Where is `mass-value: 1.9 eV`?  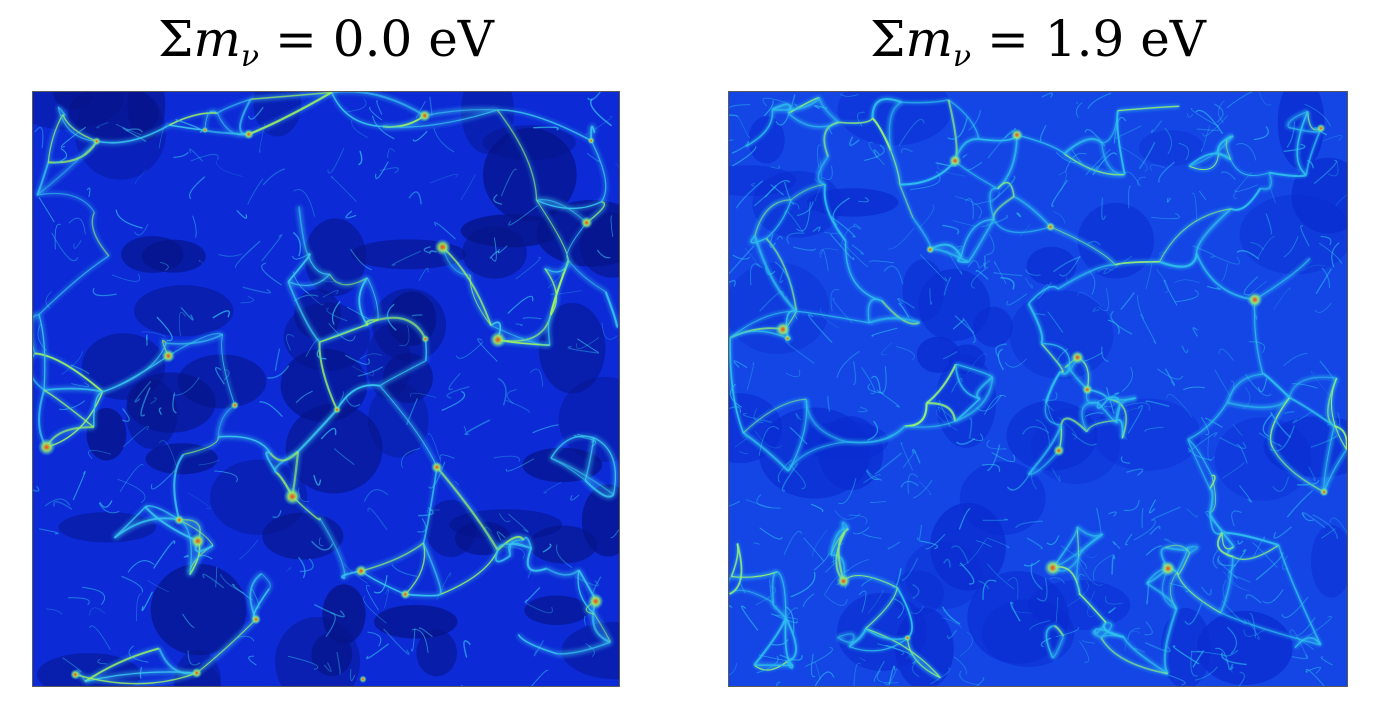
mass-value: 1.9 eV is located at coordinates (1125, 39).